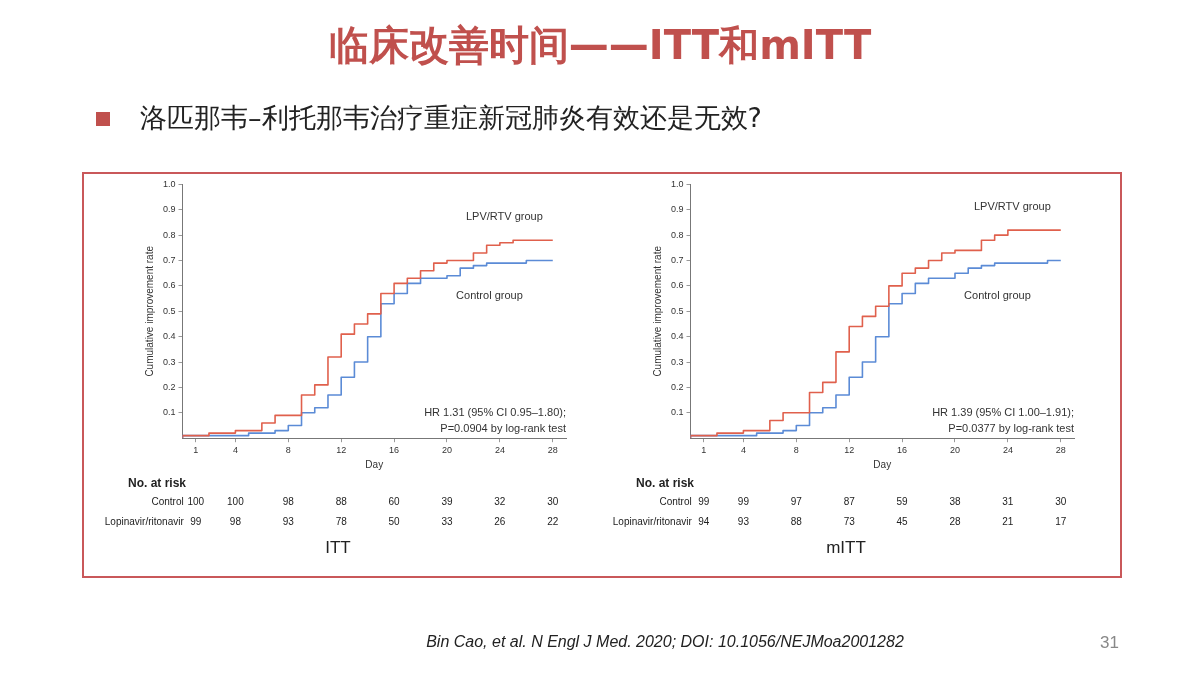 Image resolution: width=1200 pixels, height=675 pixels. What do you see at coordinates (600, 45) in the screenshot?
I see `text: 临床改善时间——ITT和mITT` at bounding box center [600, 45].